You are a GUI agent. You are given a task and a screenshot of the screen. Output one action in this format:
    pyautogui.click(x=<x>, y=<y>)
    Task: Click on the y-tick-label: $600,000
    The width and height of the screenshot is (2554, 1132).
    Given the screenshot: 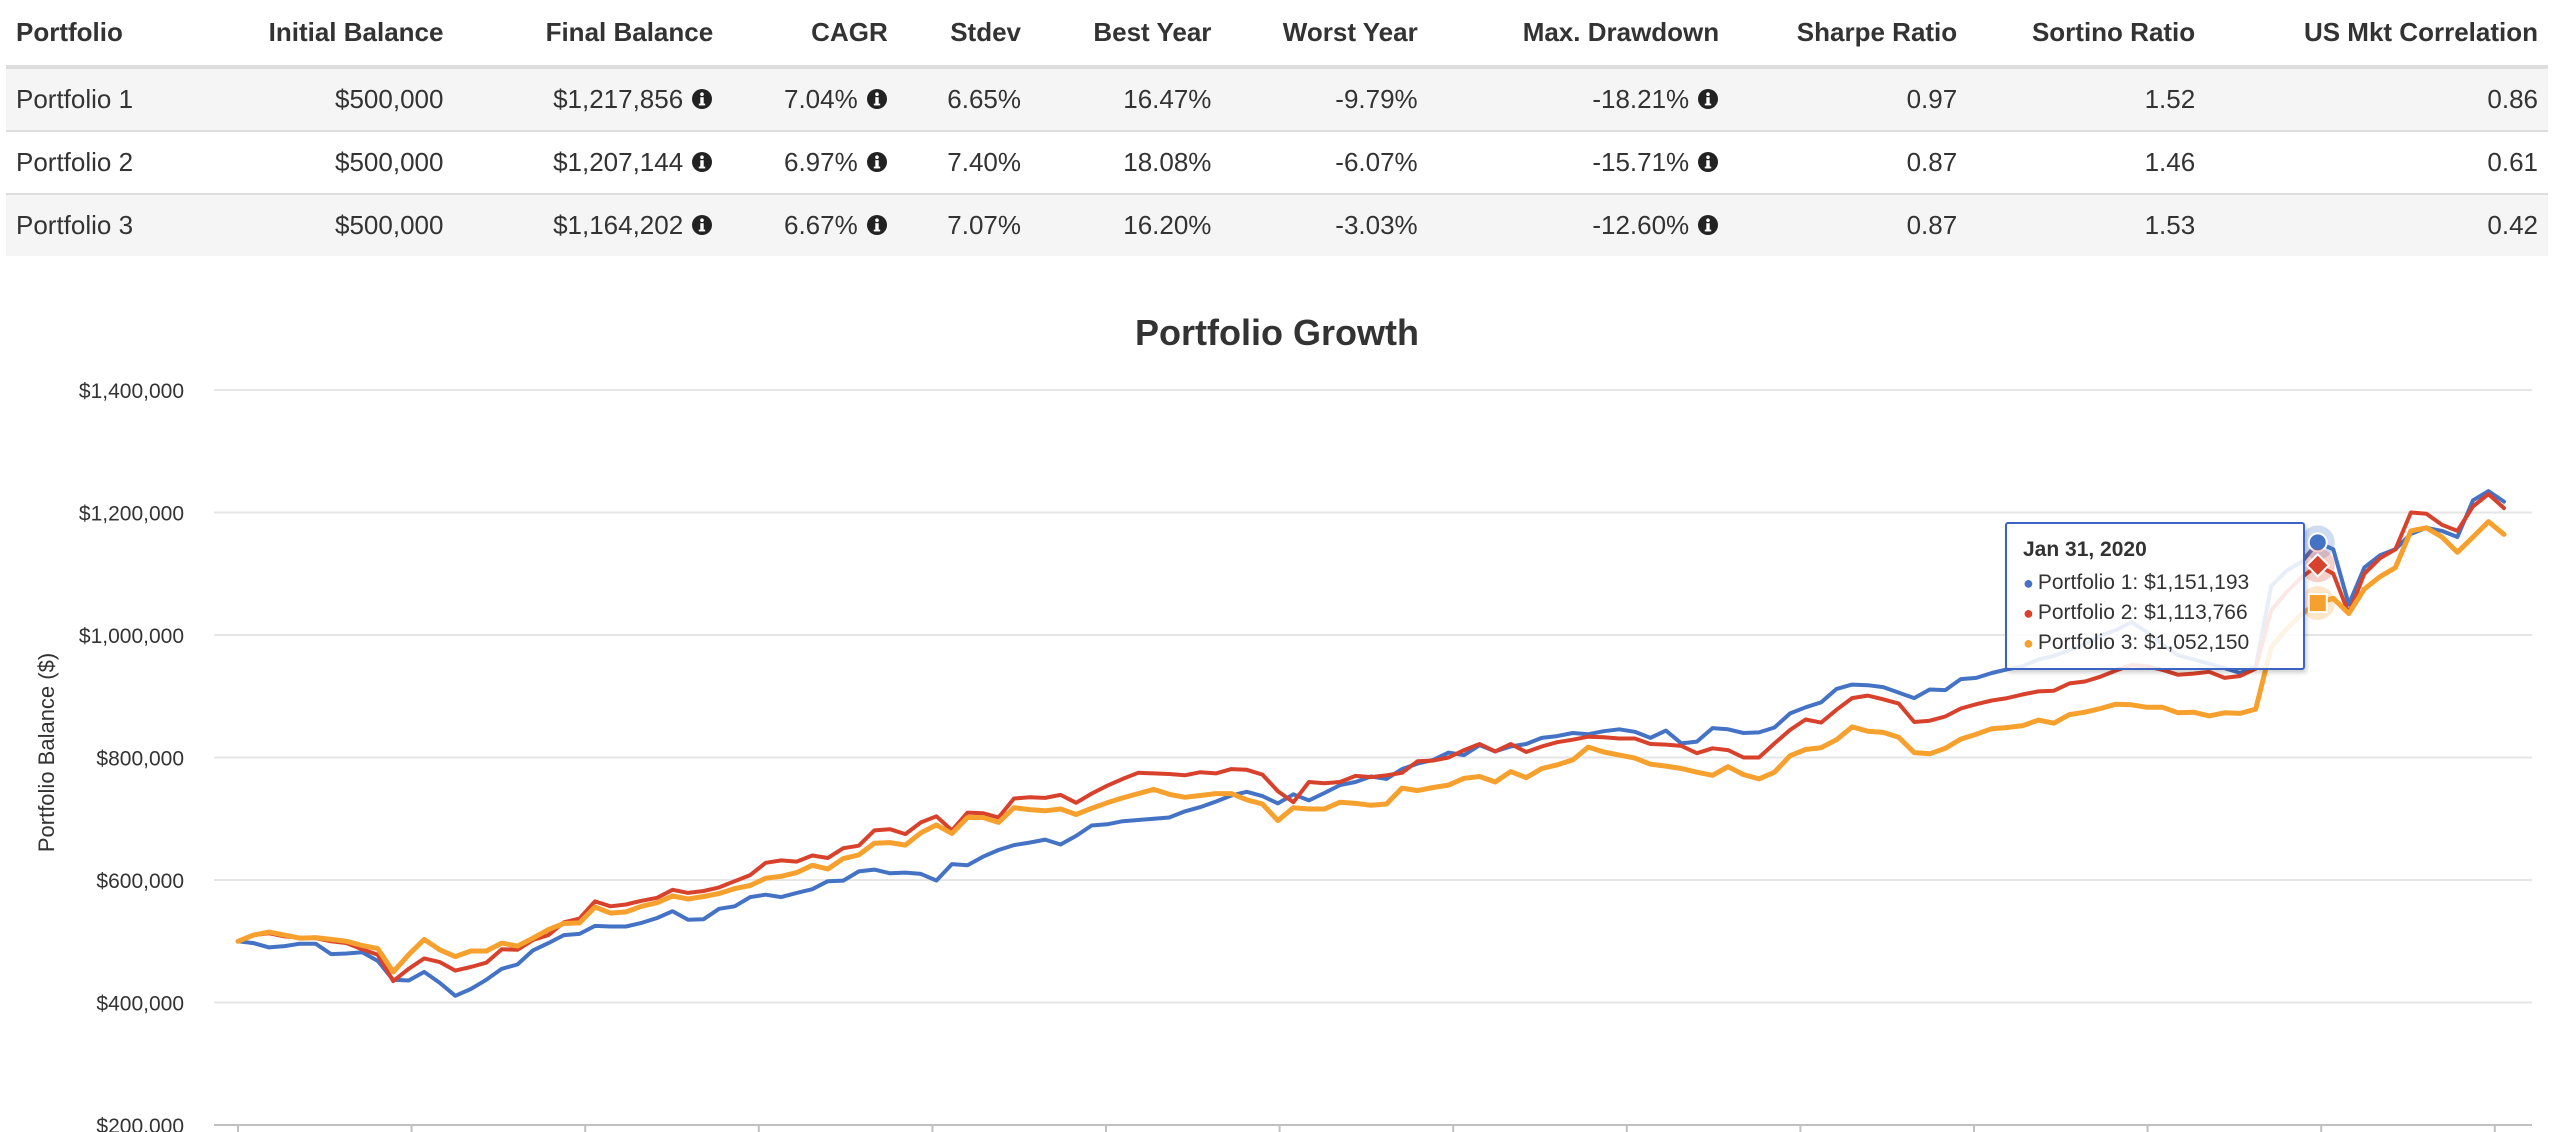 What is the action you would take?
    pyautogui.click(x=140, y=881)
    